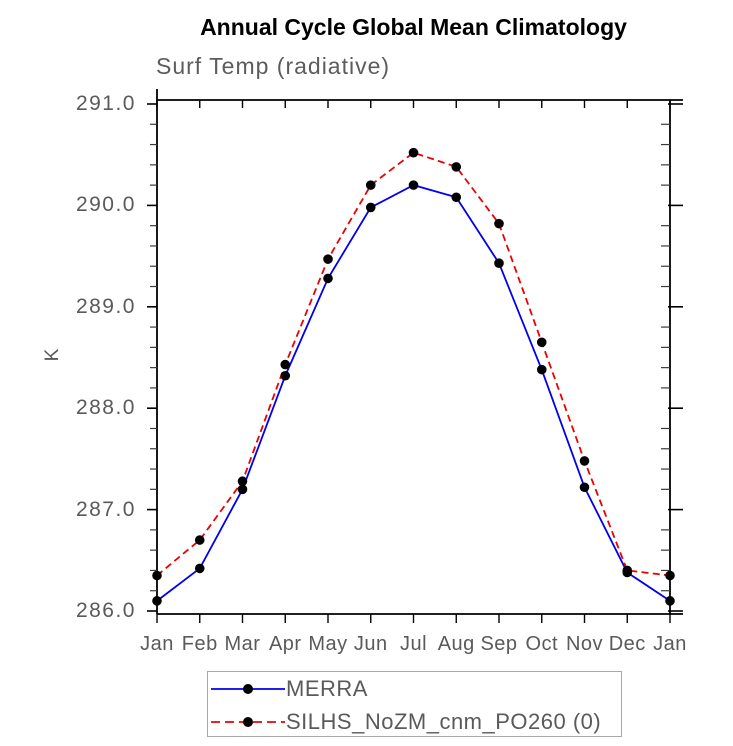 The image size is (733, 746). What do you see at coordinates (413, 185) in the screenshot?
I see `data-point-0-Jul` at bounding box center [413, 185].